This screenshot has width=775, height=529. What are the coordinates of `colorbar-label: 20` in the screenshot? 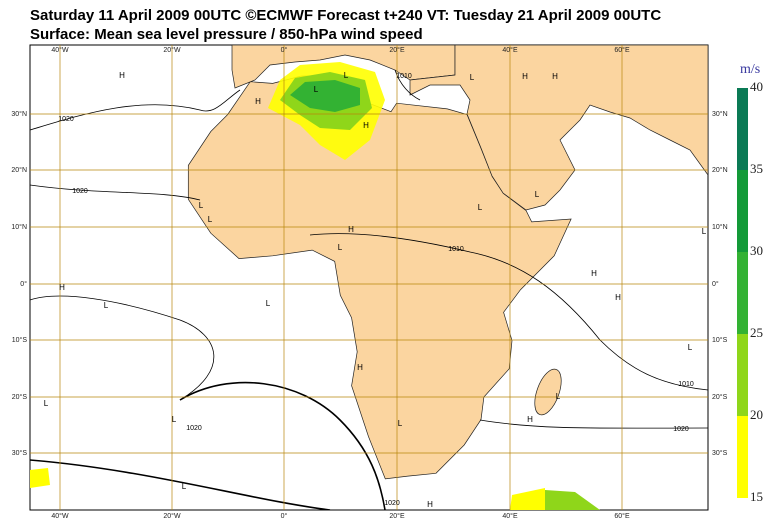 It's located at (756, 414).